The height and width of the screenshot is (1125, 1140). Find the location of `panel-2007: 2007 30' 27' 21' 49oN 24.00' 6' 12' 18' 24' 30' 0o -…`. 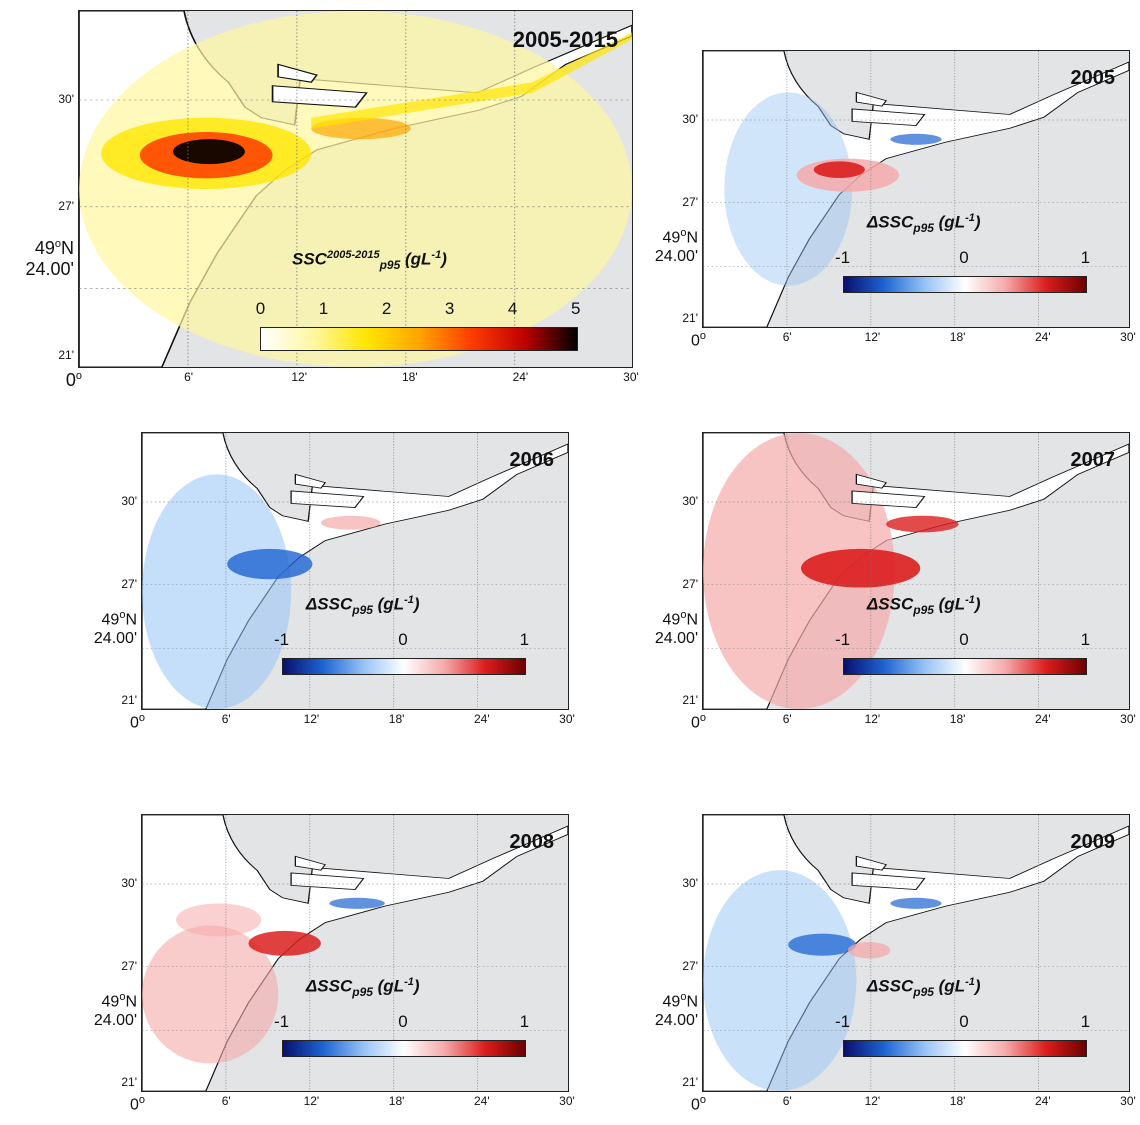

panel-2007: 2007 30' 27' 21' 49oN 24.00' 6' 12' 18' 24' 30' 0o -… is located at coordinates (860, 580).